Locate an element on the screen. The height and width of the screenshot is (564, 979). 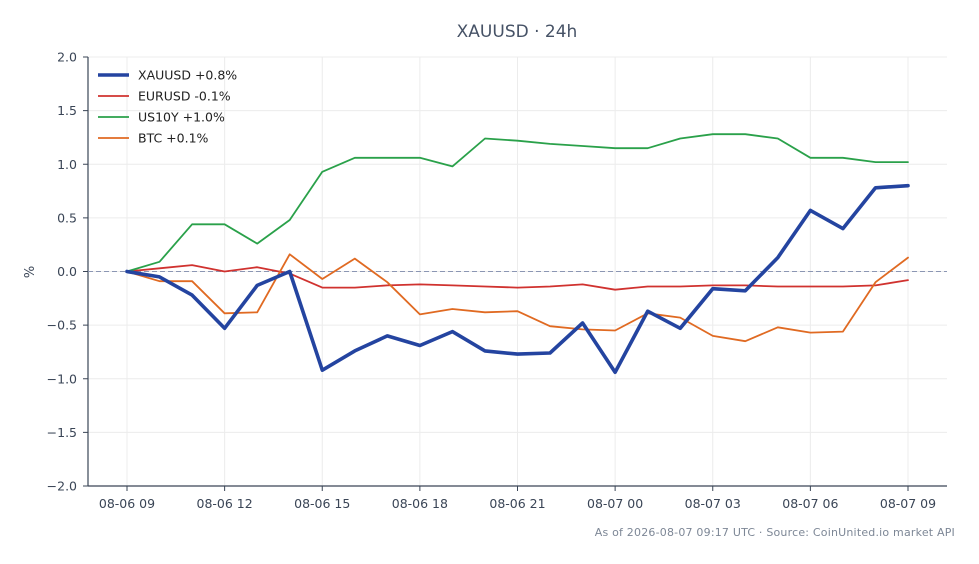
chart-title: XAUUSD · 24h is located at coordinates (517, 32).